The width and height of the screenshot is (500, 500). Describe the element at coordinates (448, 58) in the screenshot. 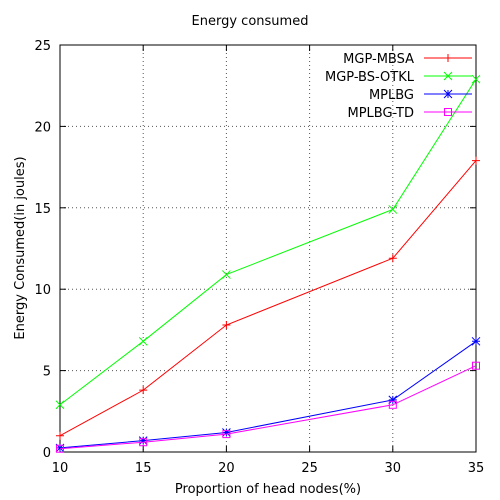

I see `legend-marker-mgp-mbsa` at that location.